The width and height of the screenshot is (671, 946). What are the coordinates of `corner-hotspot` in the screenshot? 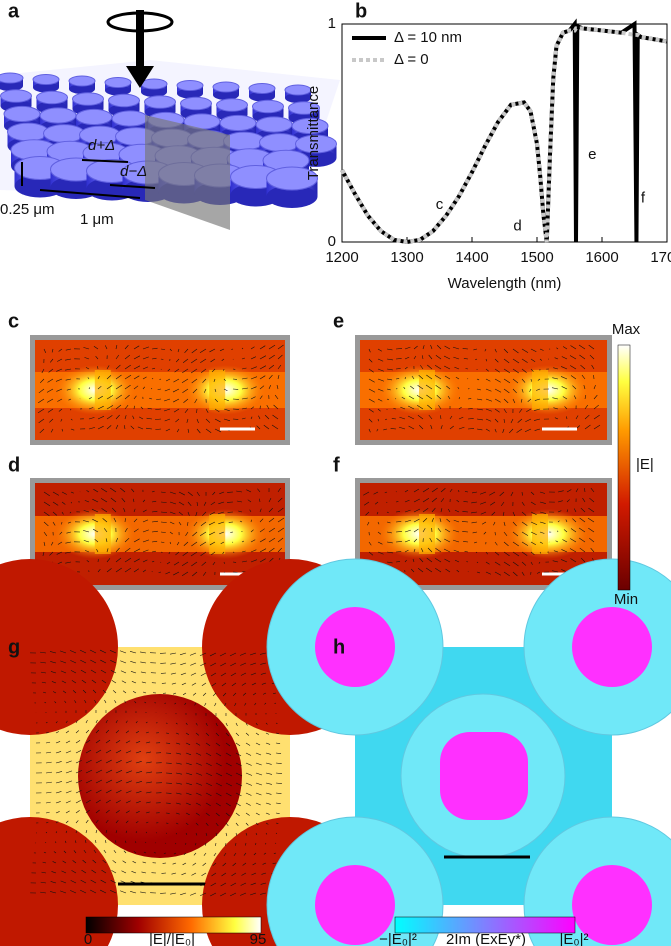 It's located at (355, 647).